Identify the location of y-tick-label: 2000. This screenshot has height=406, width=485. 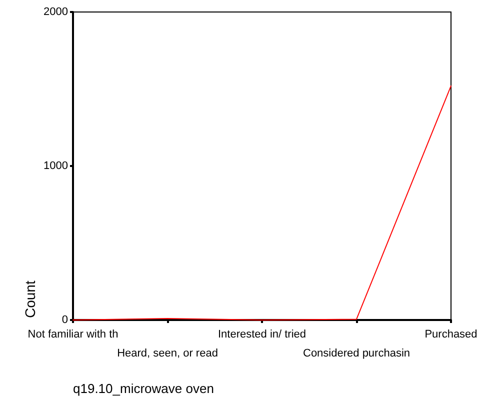
(56, 12).